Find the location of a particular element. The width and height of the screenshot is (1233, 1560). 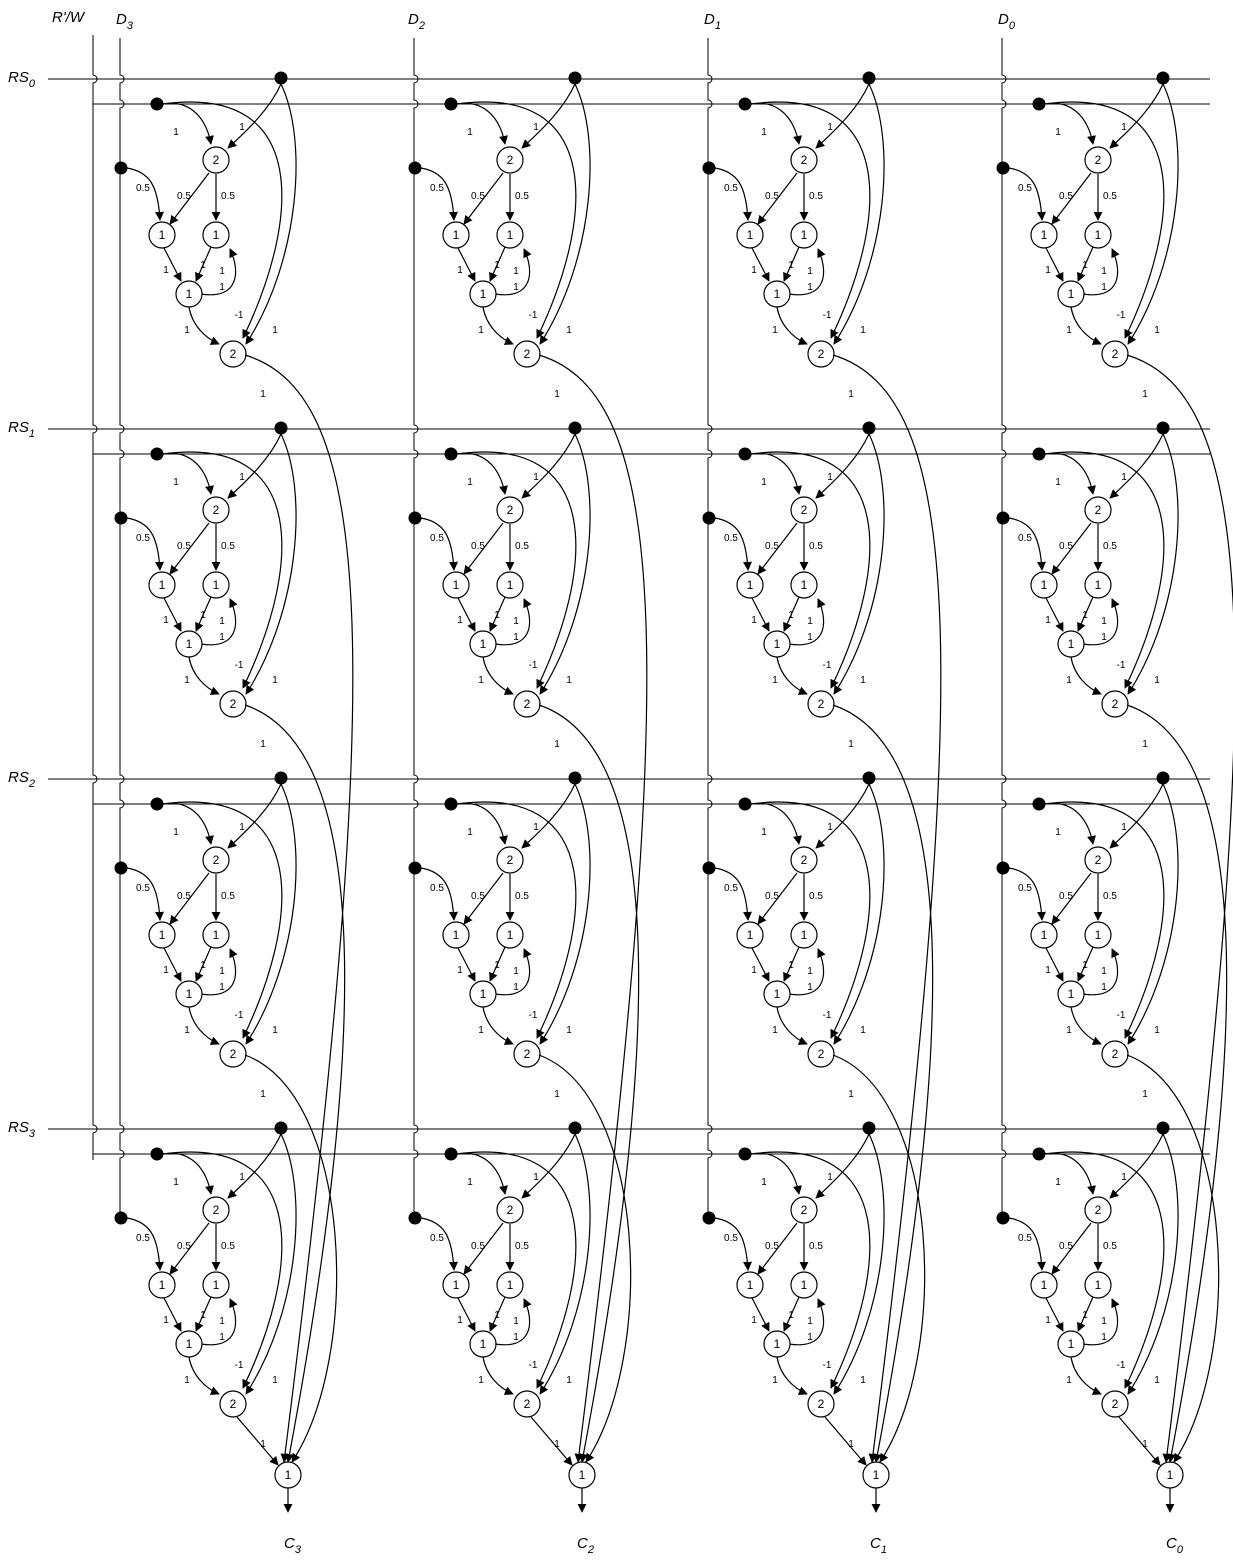

cell-r1-to-output is located at coordinates (883, 1083).